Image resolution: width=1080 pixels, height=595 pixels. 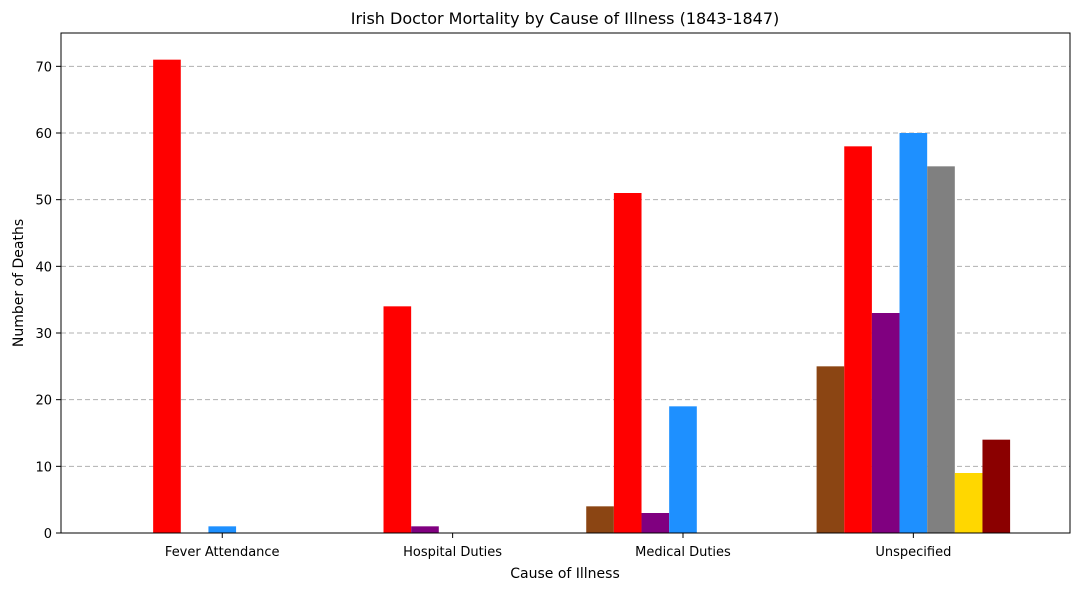 What do you see at coordinates (48, 301) in the screenshot?
I see `y-axis-ticks: 0 10 20 30 40 50 60 70` at bounding box center [48, 301].